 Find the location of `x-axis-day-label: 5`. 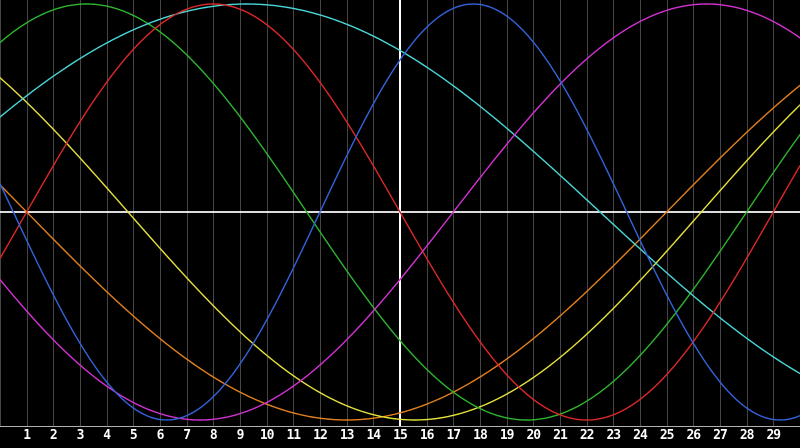

x-axis-day-label: 5 is located at coordinates (133, 435).